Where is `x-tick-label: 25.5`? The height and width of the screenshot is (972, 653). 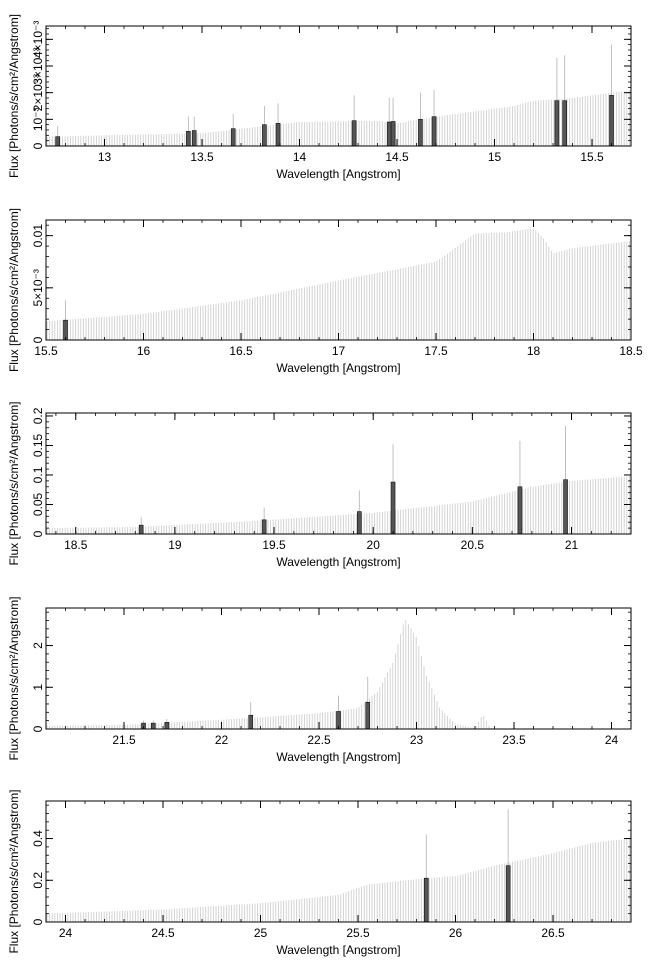 x-tick-label: 25.5 is located at coordinates (358, 933).